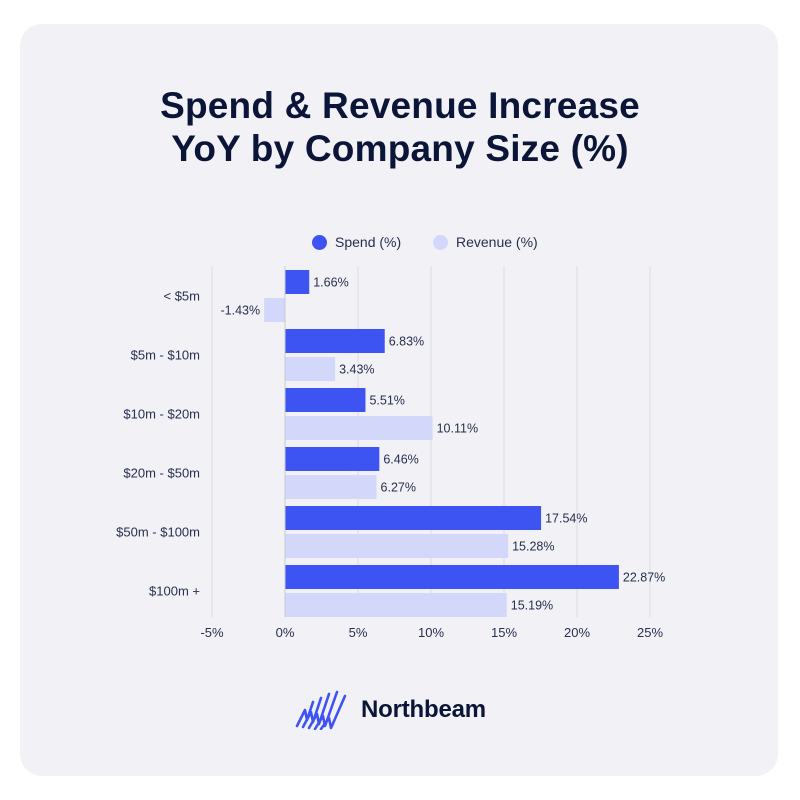 This screenshot has height=800, width=800. Describe the element at coordinates (358, 632) in the screenshot. I see `x-tick-label: 5%` at that location.